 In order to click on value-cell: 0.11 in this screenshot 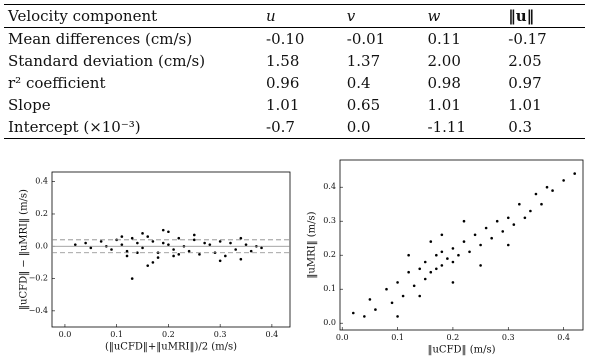, I will do `click(444, 39)`.